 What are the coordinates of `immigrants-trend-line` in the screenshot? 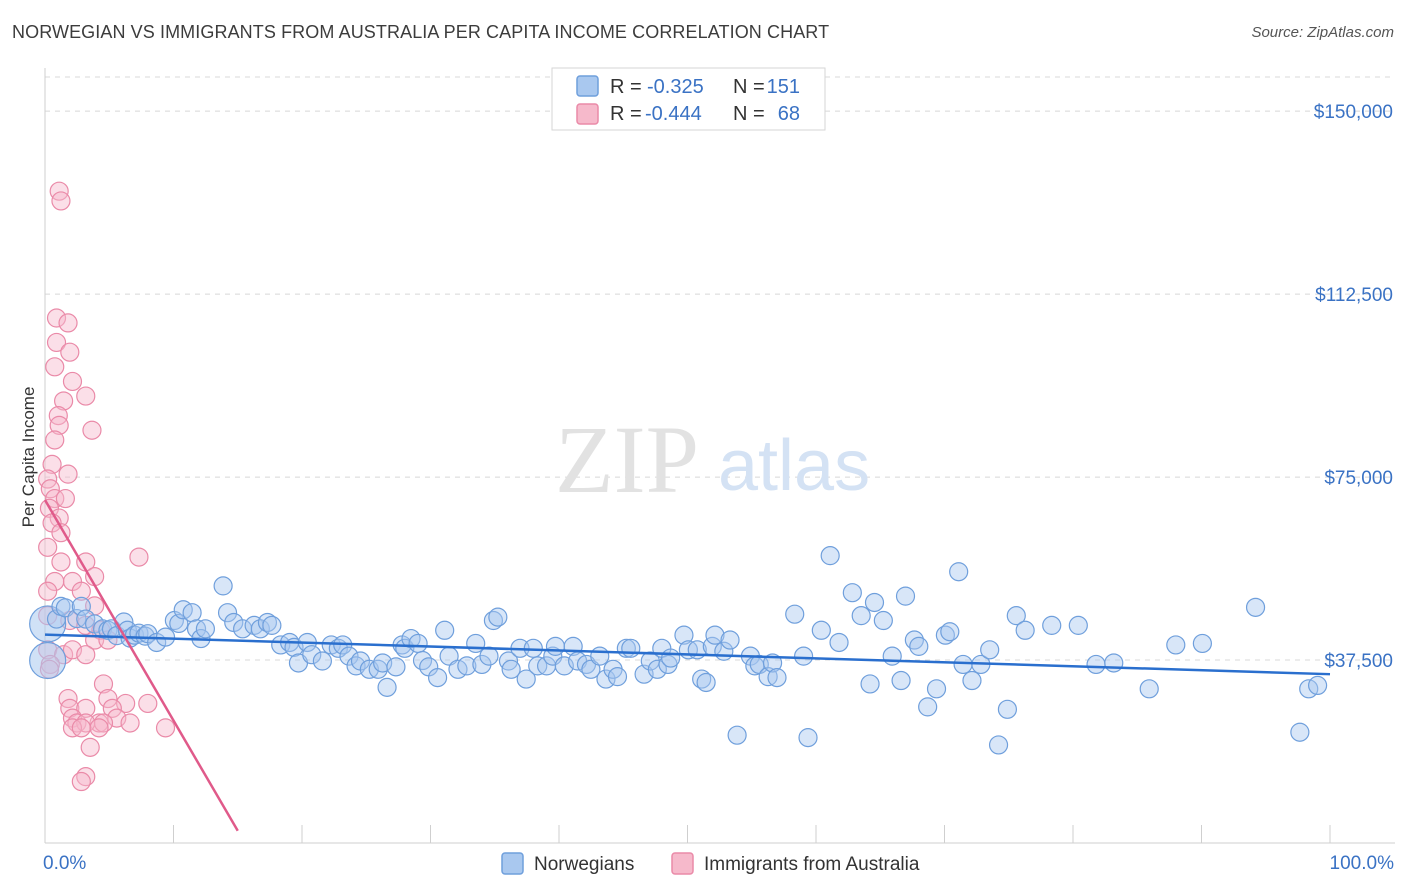 It's located at (141, 665).